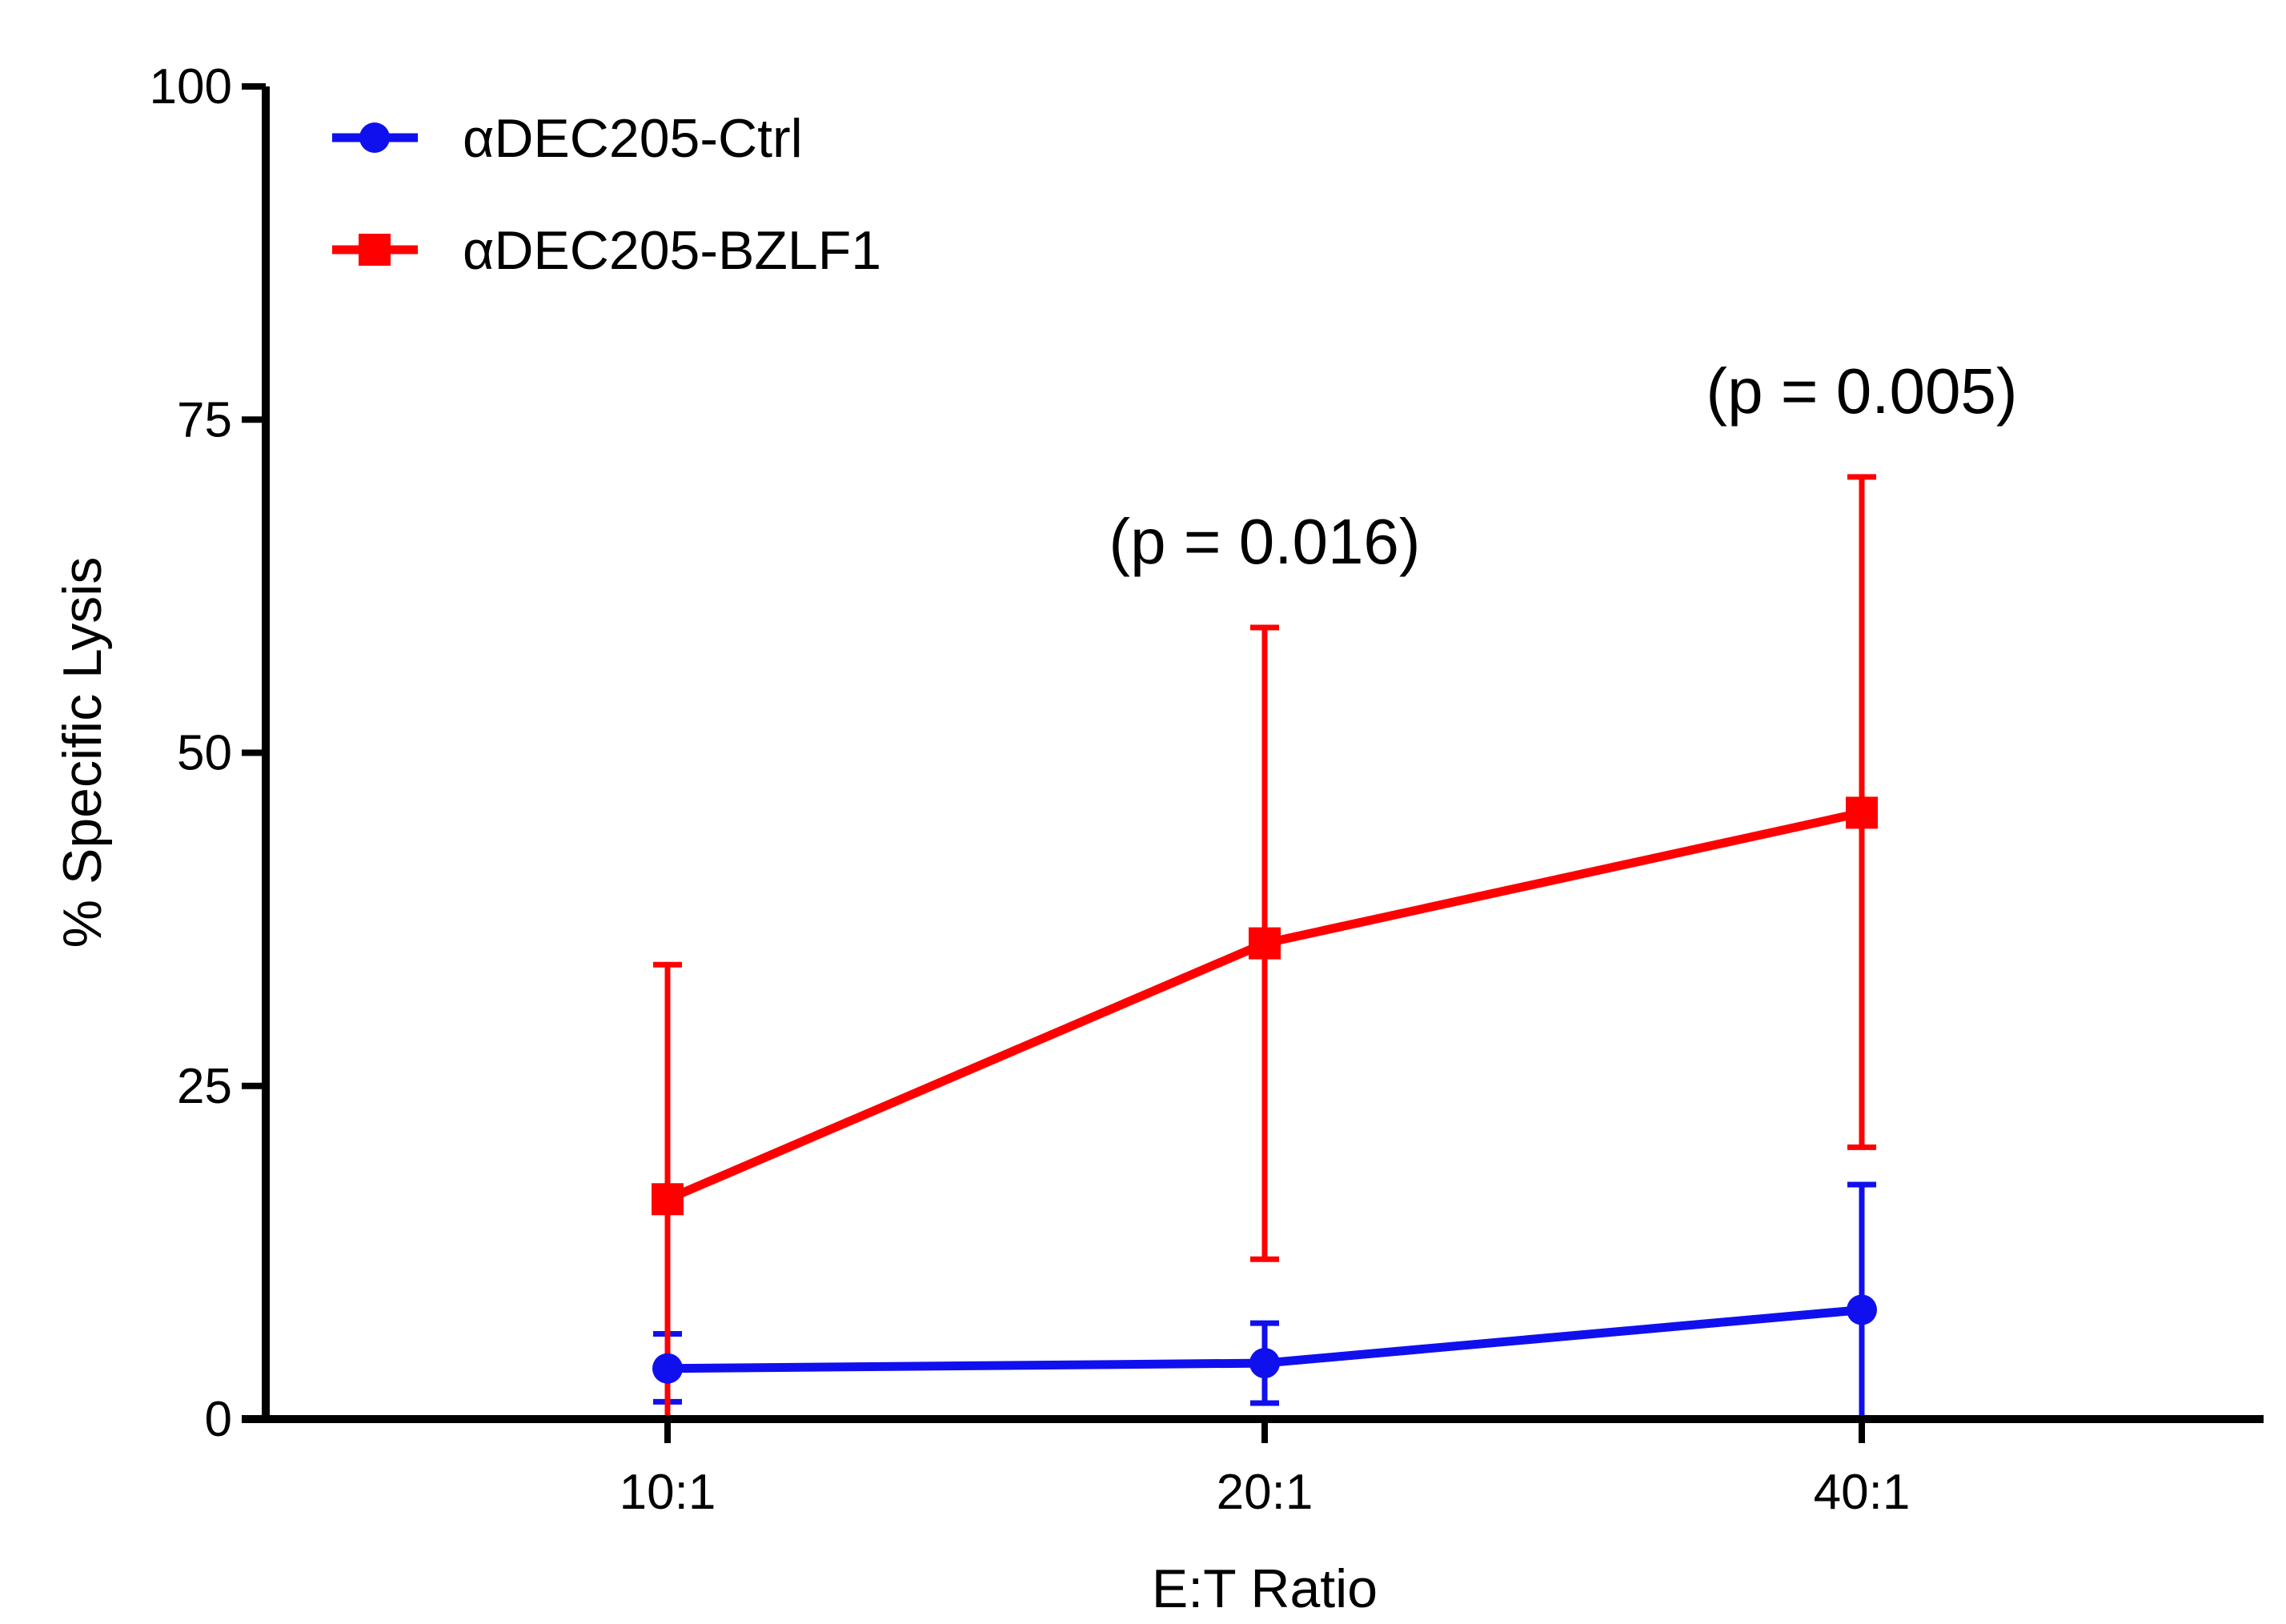 The image size is (2286, 1624). Describe the element at coordinates (1862, 391) in the screenshot. I see `p-value-label: (p = 0.005)` at that location.